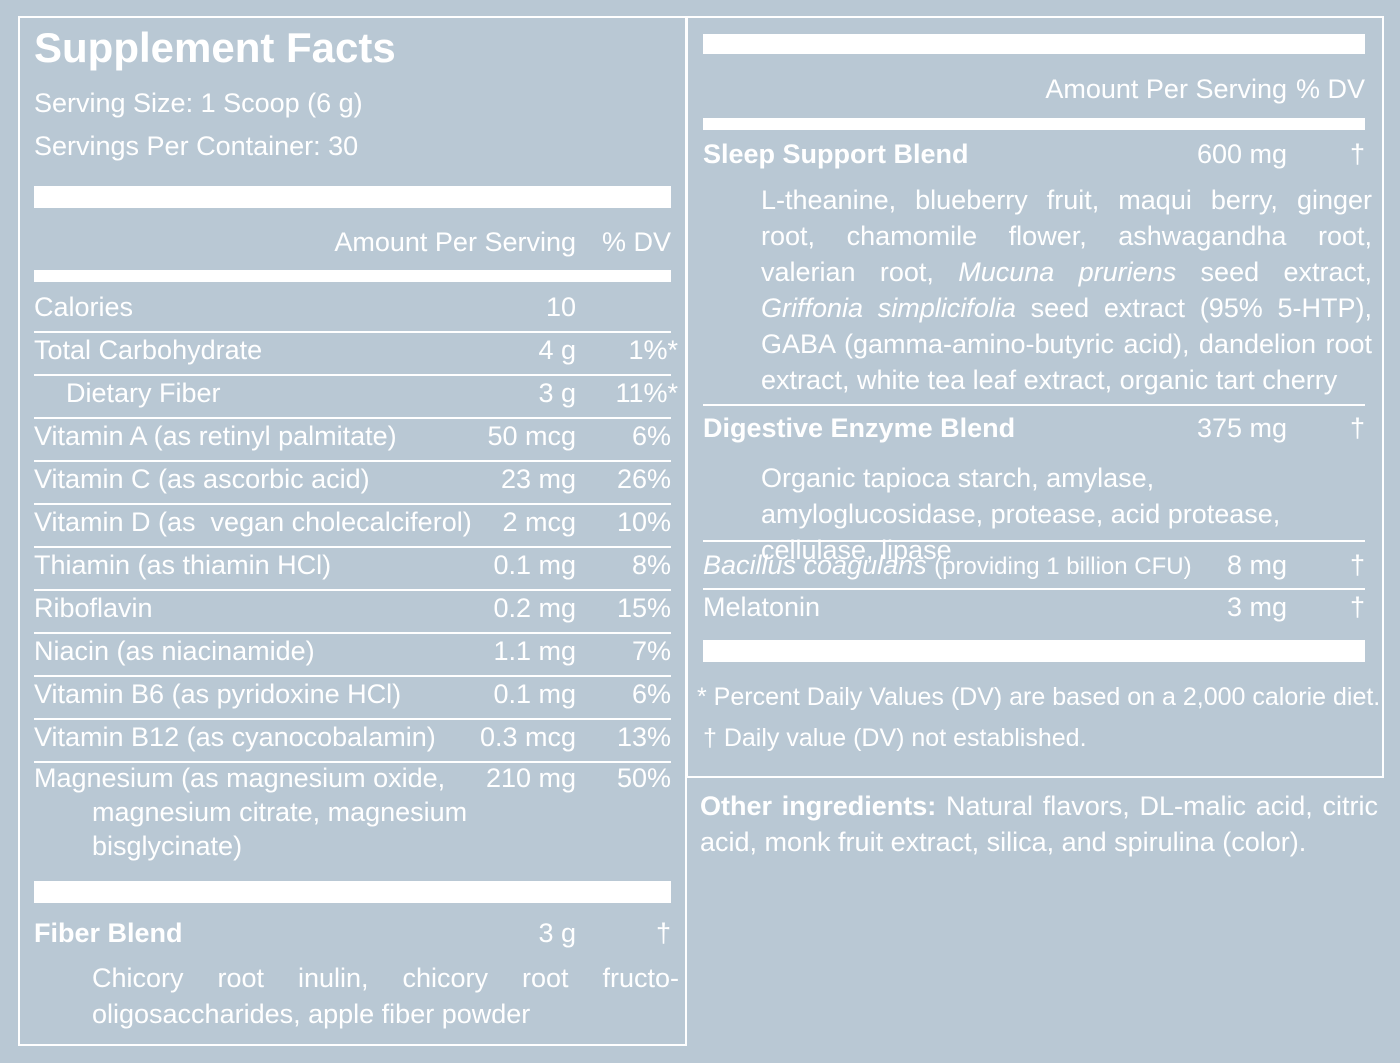 The width and height of the screenshot is (1400, 1063). I want to click on melatonin-amount: 3 mg, so click(1256, 607).